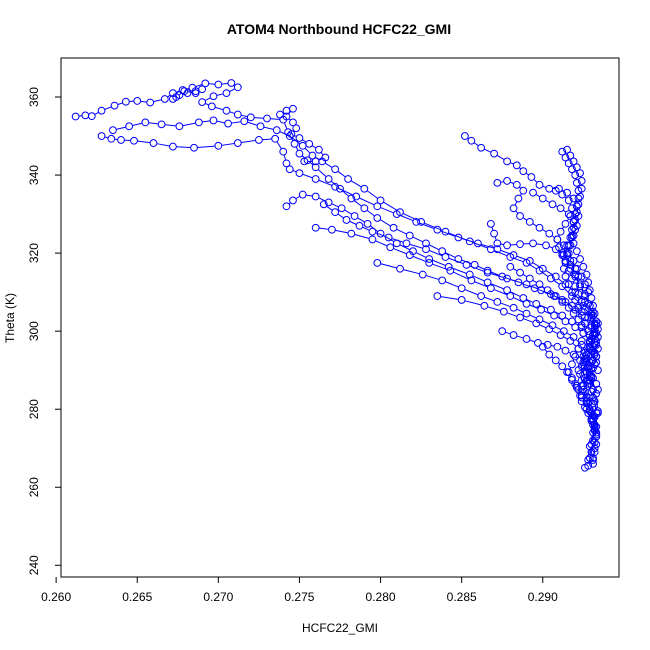  Describe the element at coordinates (299, 597) in the screenshot. I see `x-tick-label: 0.275` at that location.